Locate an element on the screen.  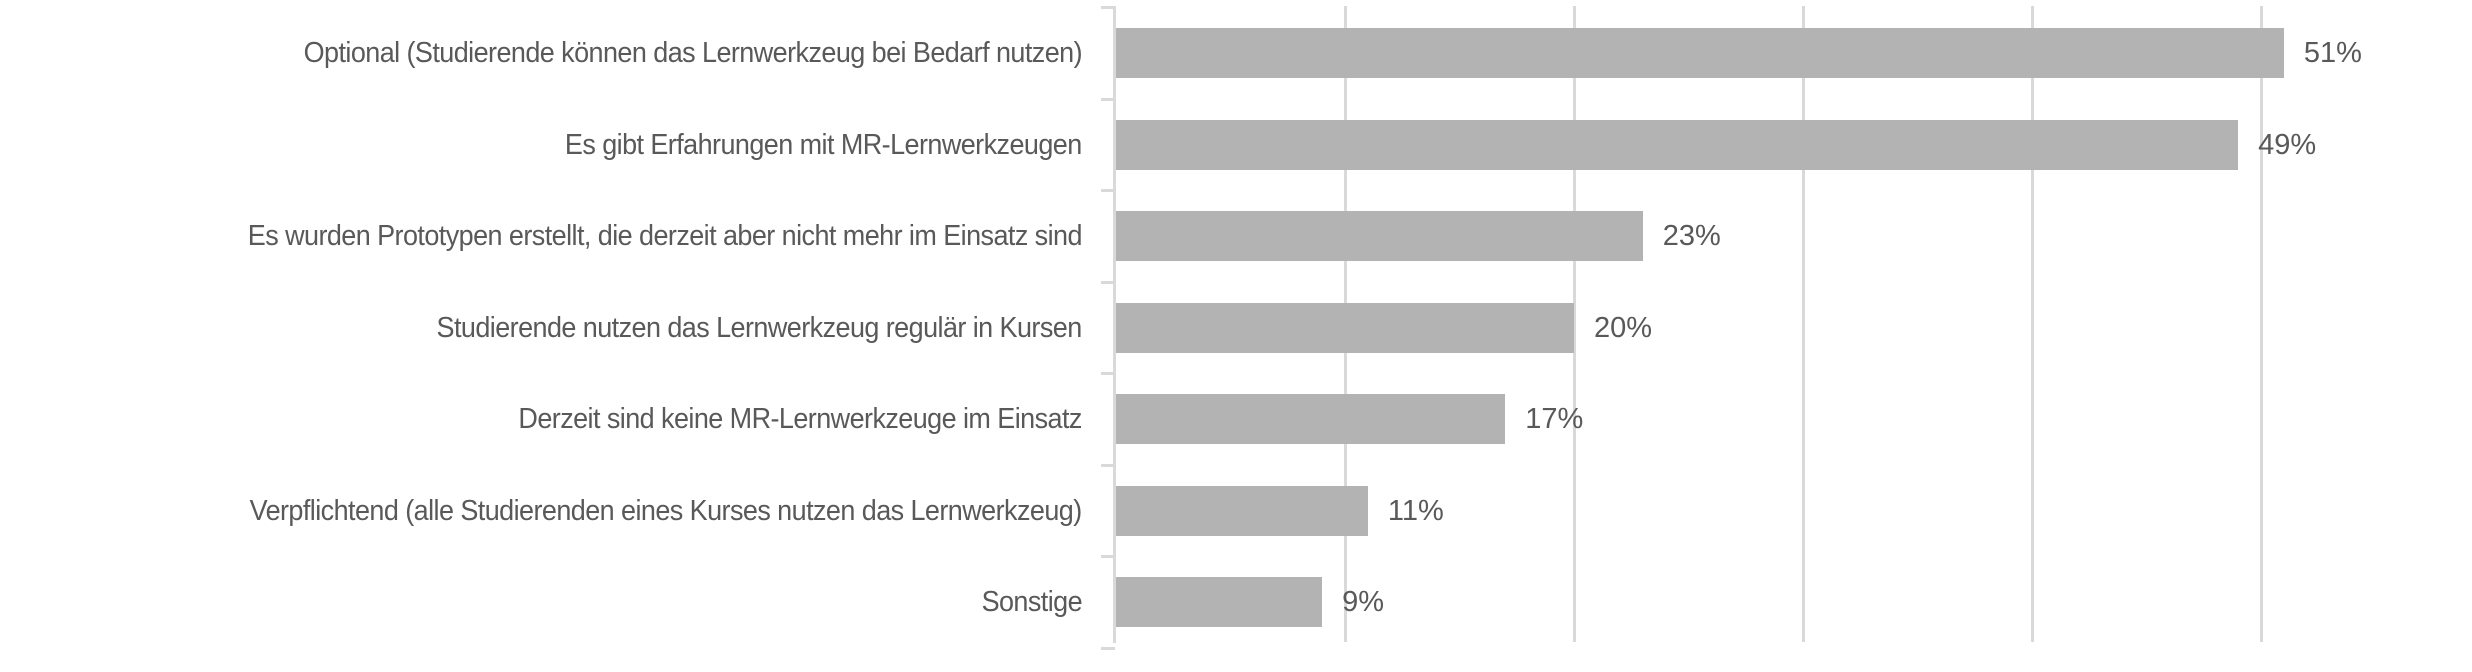
category-label: Sonstige is located at coordinates (1032, 602).